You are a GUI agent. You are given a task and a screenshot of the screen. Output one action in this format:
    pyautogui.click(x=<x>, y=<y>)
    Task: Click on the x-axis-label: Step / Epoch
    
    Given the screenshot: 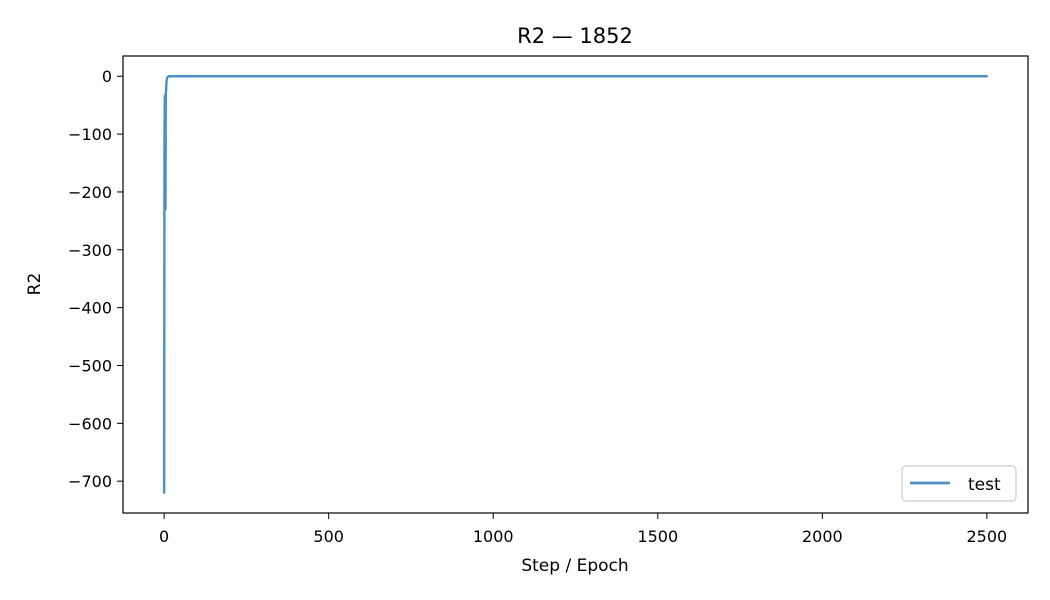 What is the action you would take?
    pyautogui.click(x=574, y=566)
    